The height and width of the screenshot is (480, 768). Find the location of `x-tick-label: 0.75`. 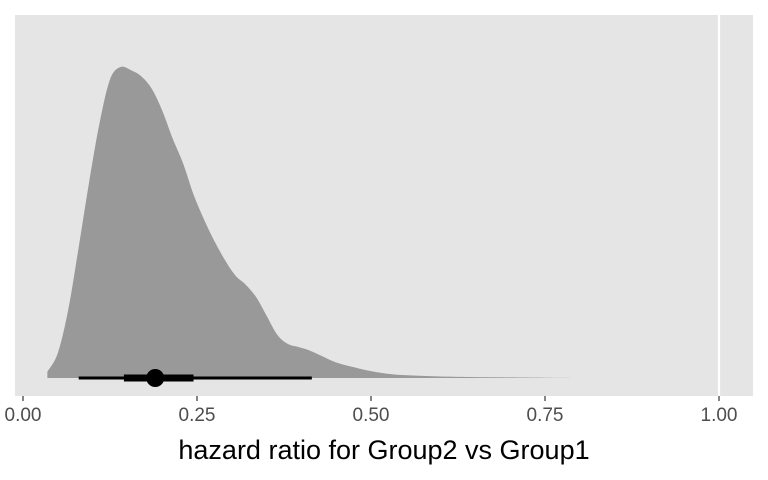

x-tick-label: 0.75 is located at coordinates (545, 415).